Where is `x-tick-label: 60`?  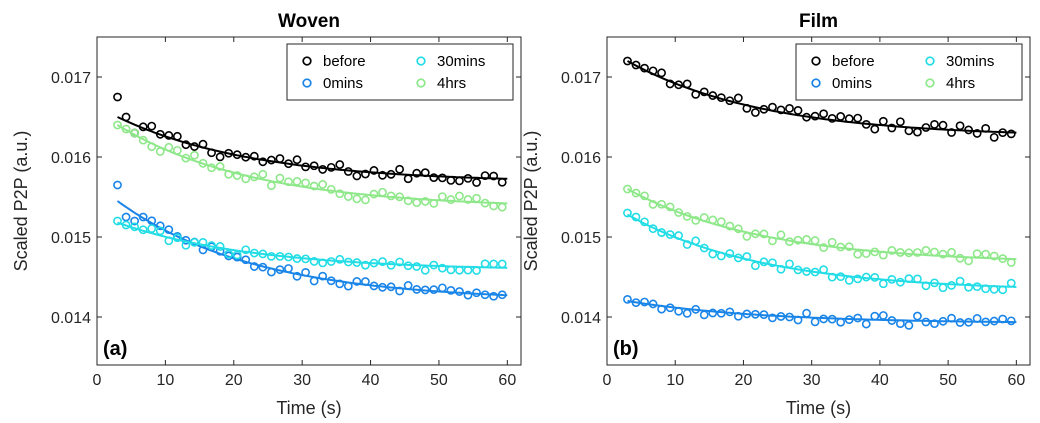
x-tick-label: 60 is located at coordinates (1016, 380).